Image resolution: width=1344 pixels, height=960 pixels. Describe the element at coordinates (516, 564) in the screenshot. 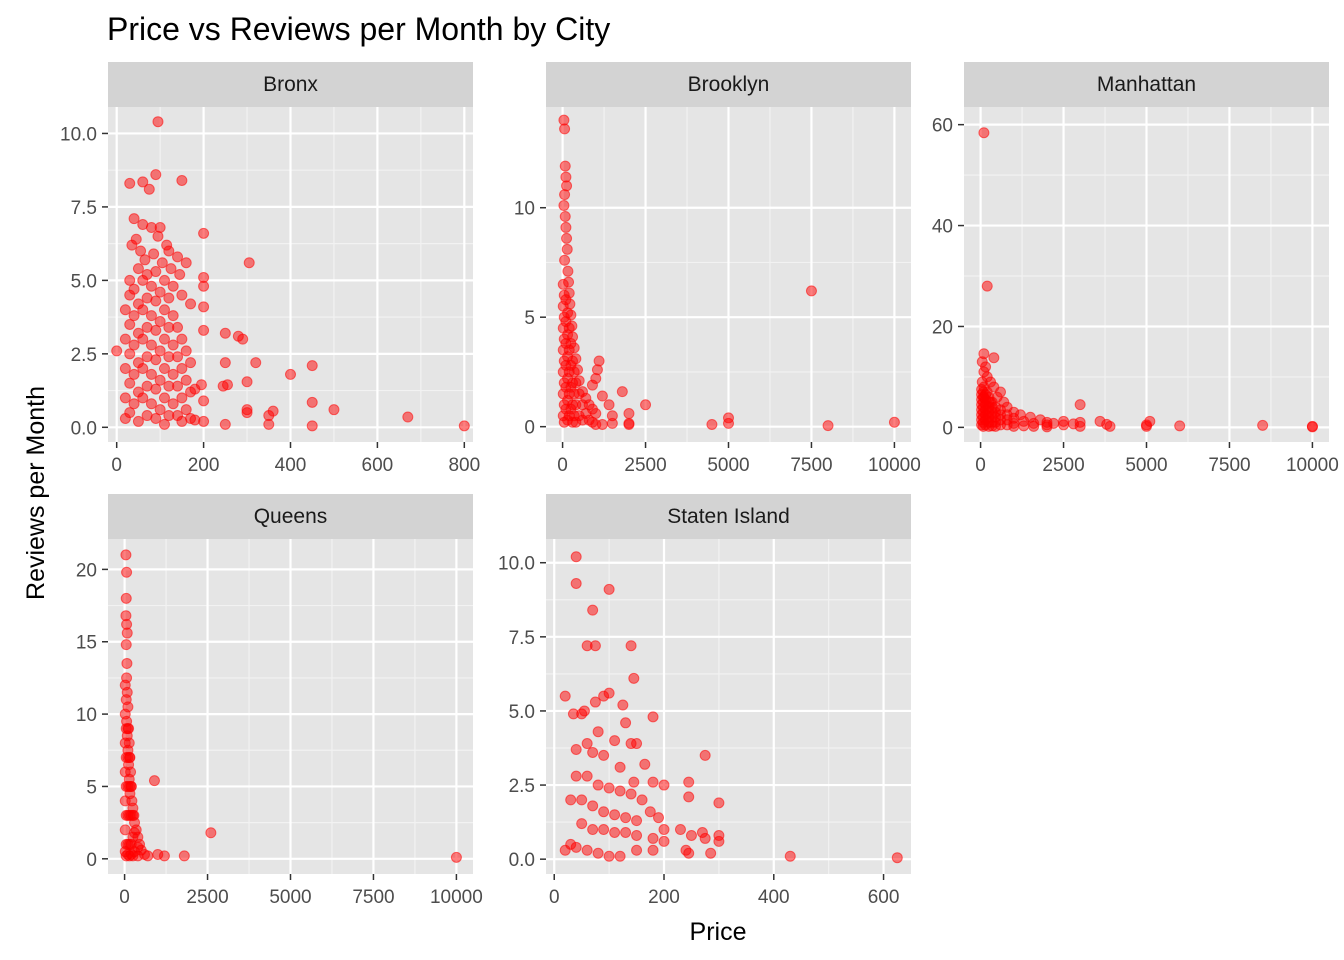

I see `y-tick-label: 10.0` at that location.